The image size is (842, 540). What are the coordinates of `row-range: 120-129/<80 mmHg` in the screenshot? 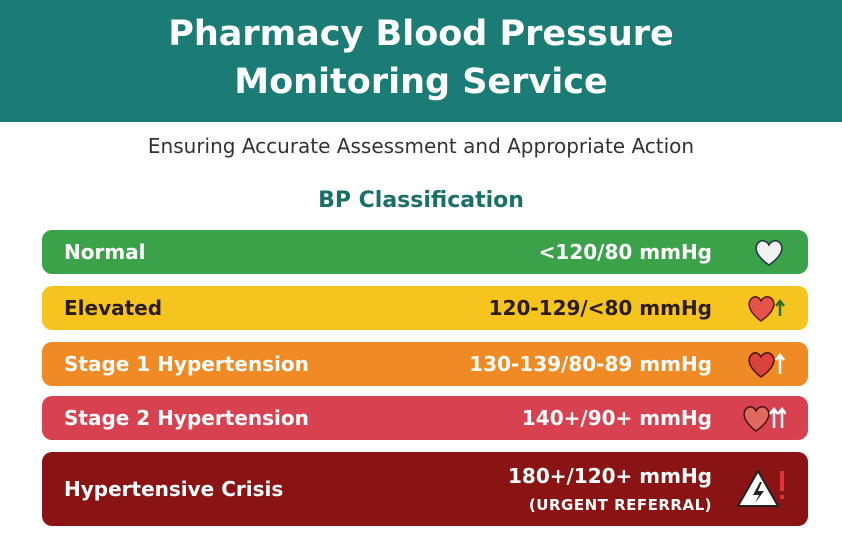 It's located at (600, 308).